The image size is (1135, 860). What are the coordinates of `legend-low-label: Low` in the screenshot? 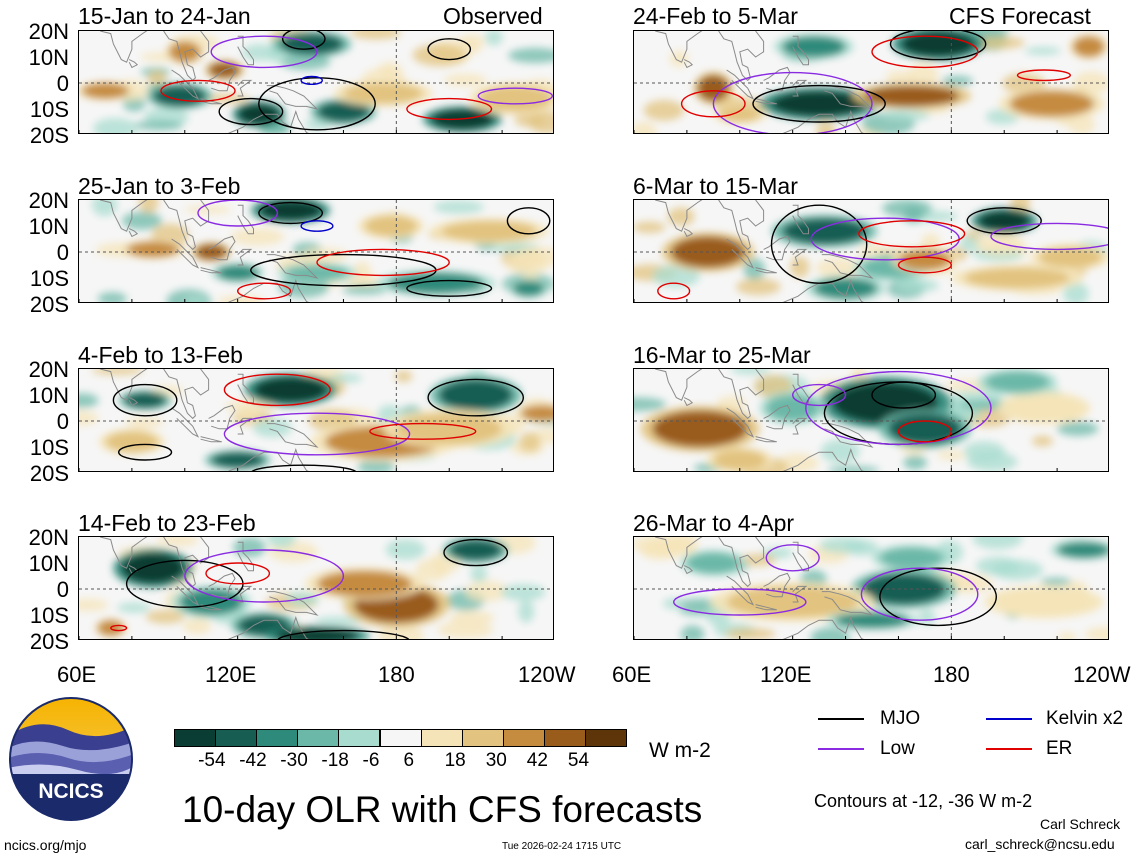 It's located at (897, 748).